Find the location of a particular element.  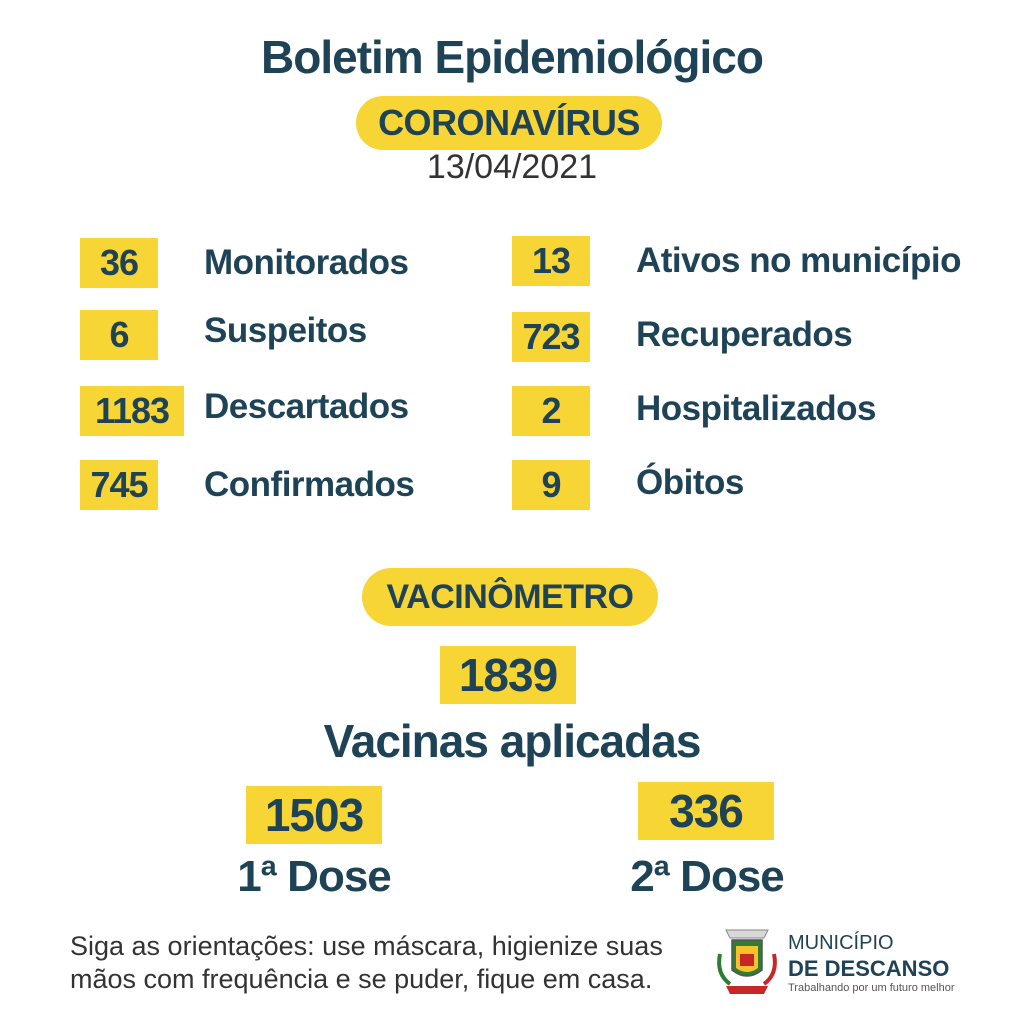

vaccines-total-label: Vacinas aplicadas is located at coordinates (512, 741).